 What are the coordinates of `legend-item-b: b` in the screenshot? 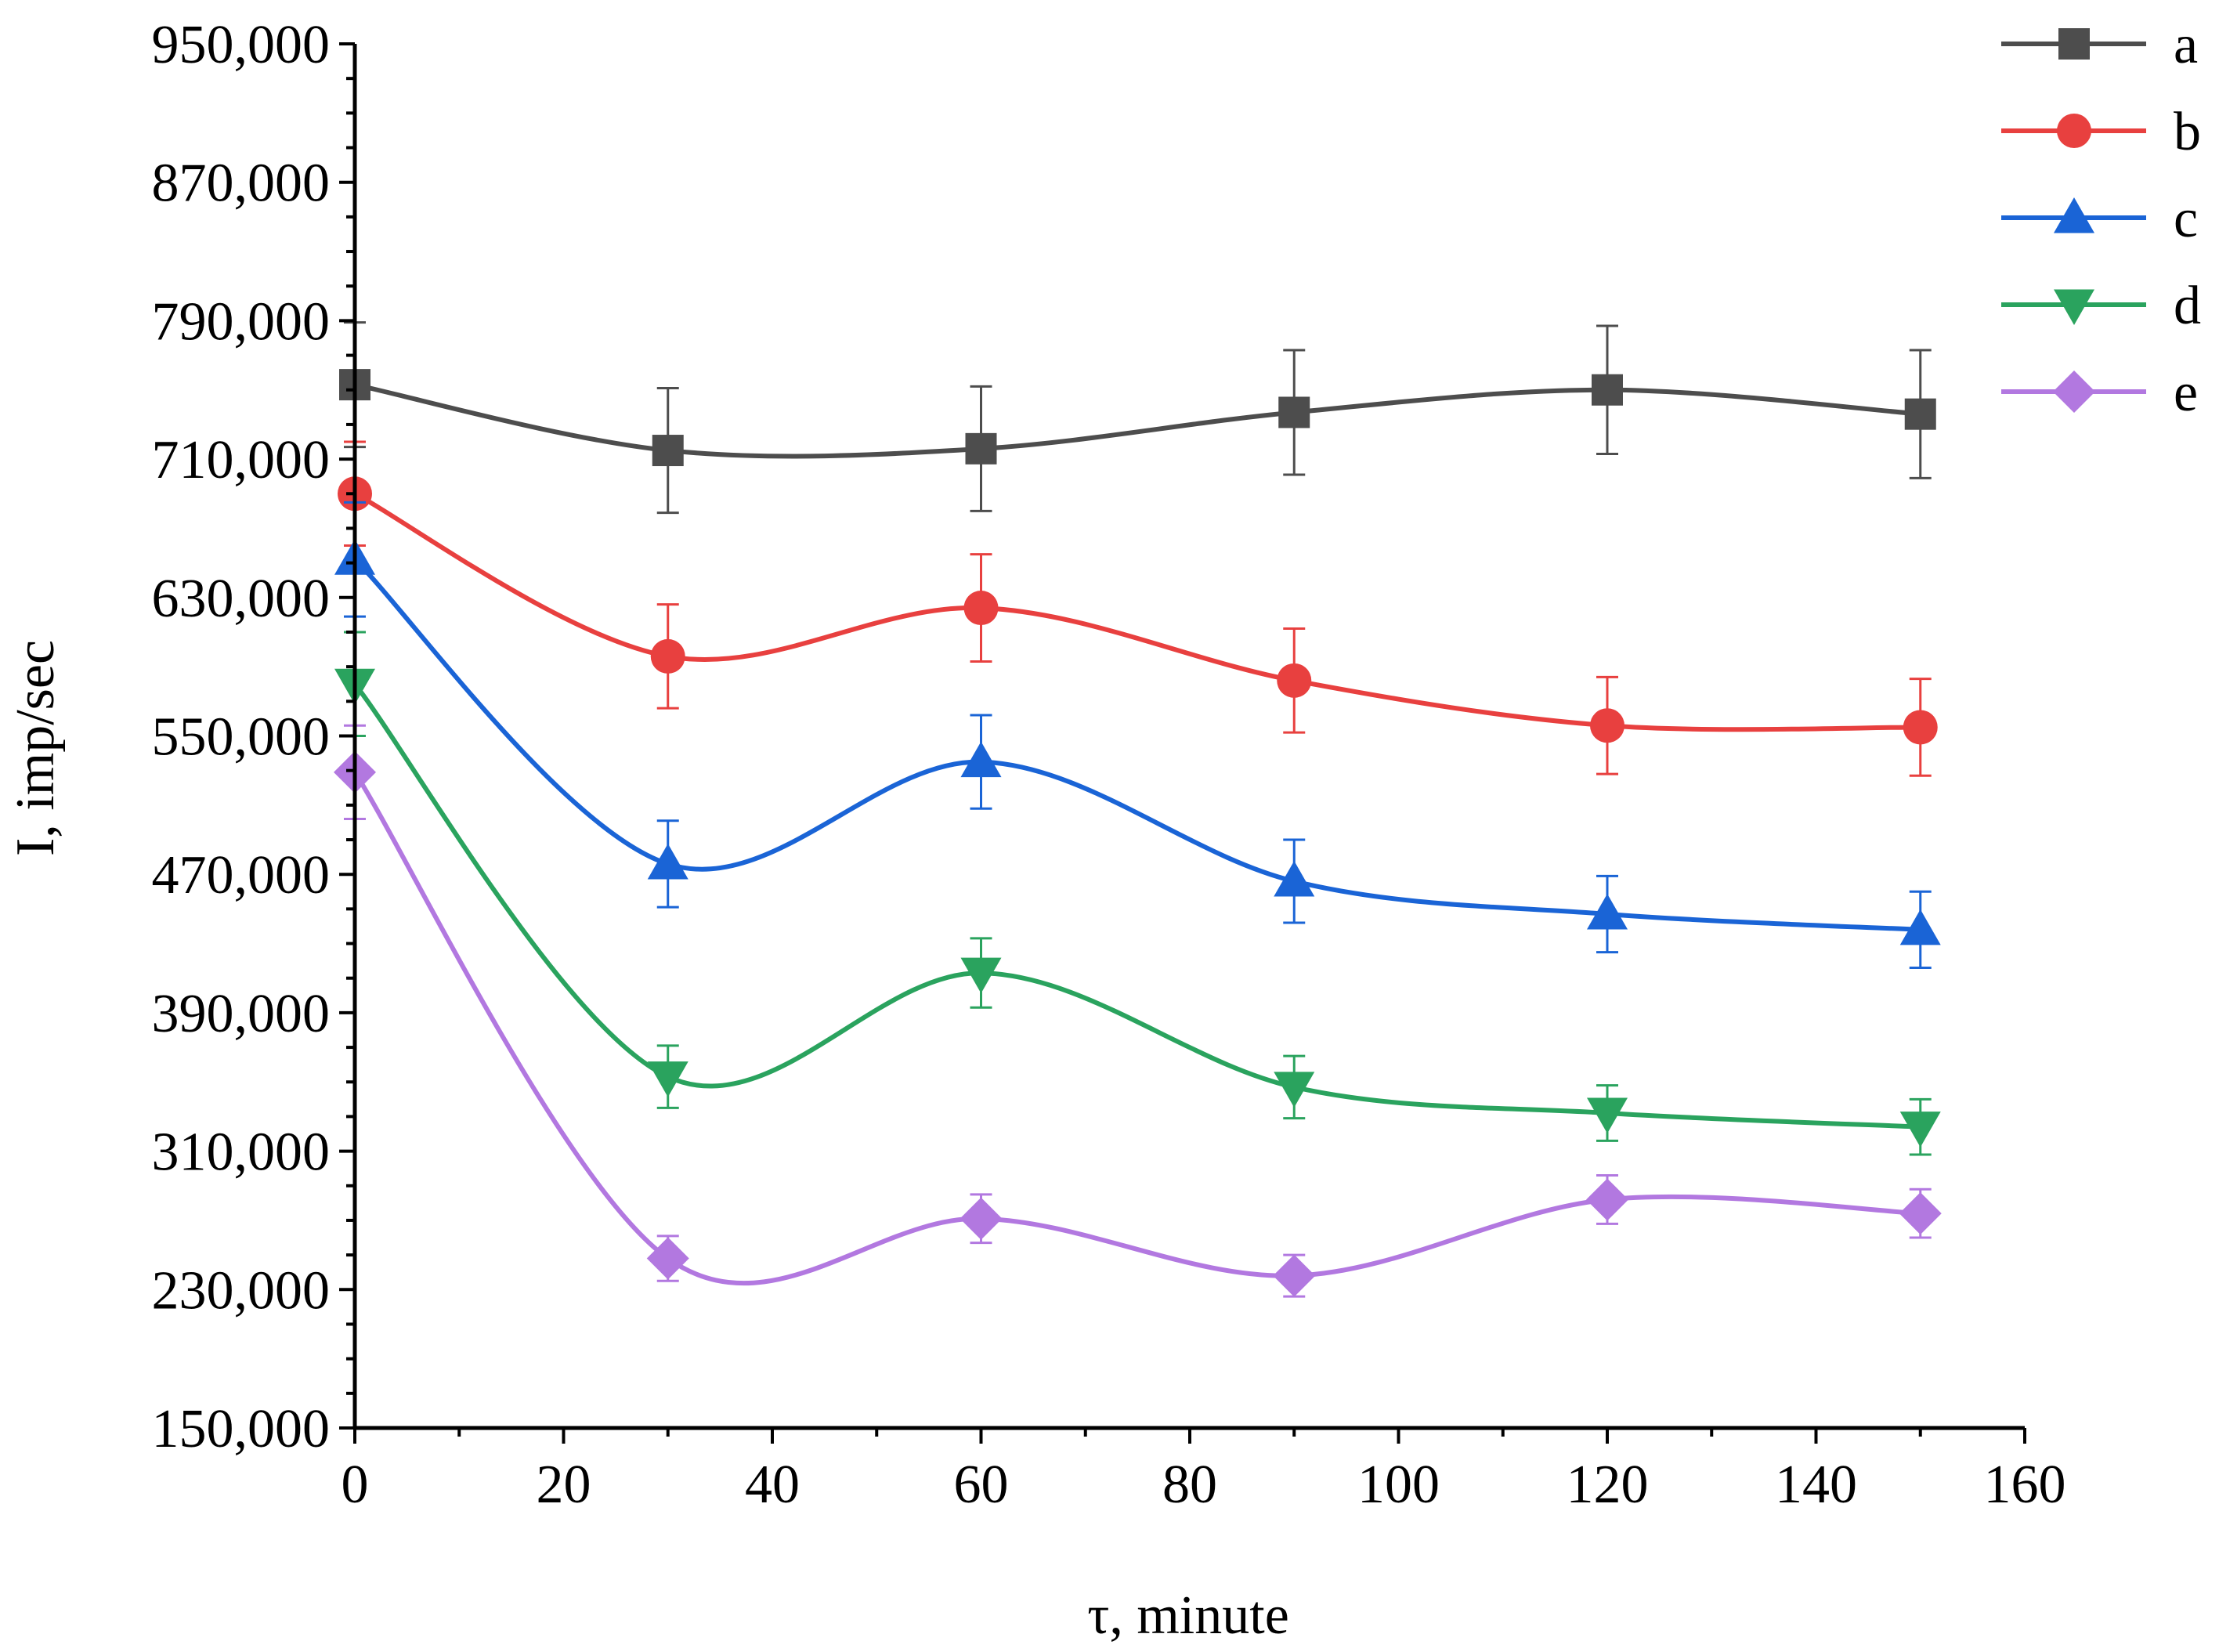 It's located at (2101, 132).